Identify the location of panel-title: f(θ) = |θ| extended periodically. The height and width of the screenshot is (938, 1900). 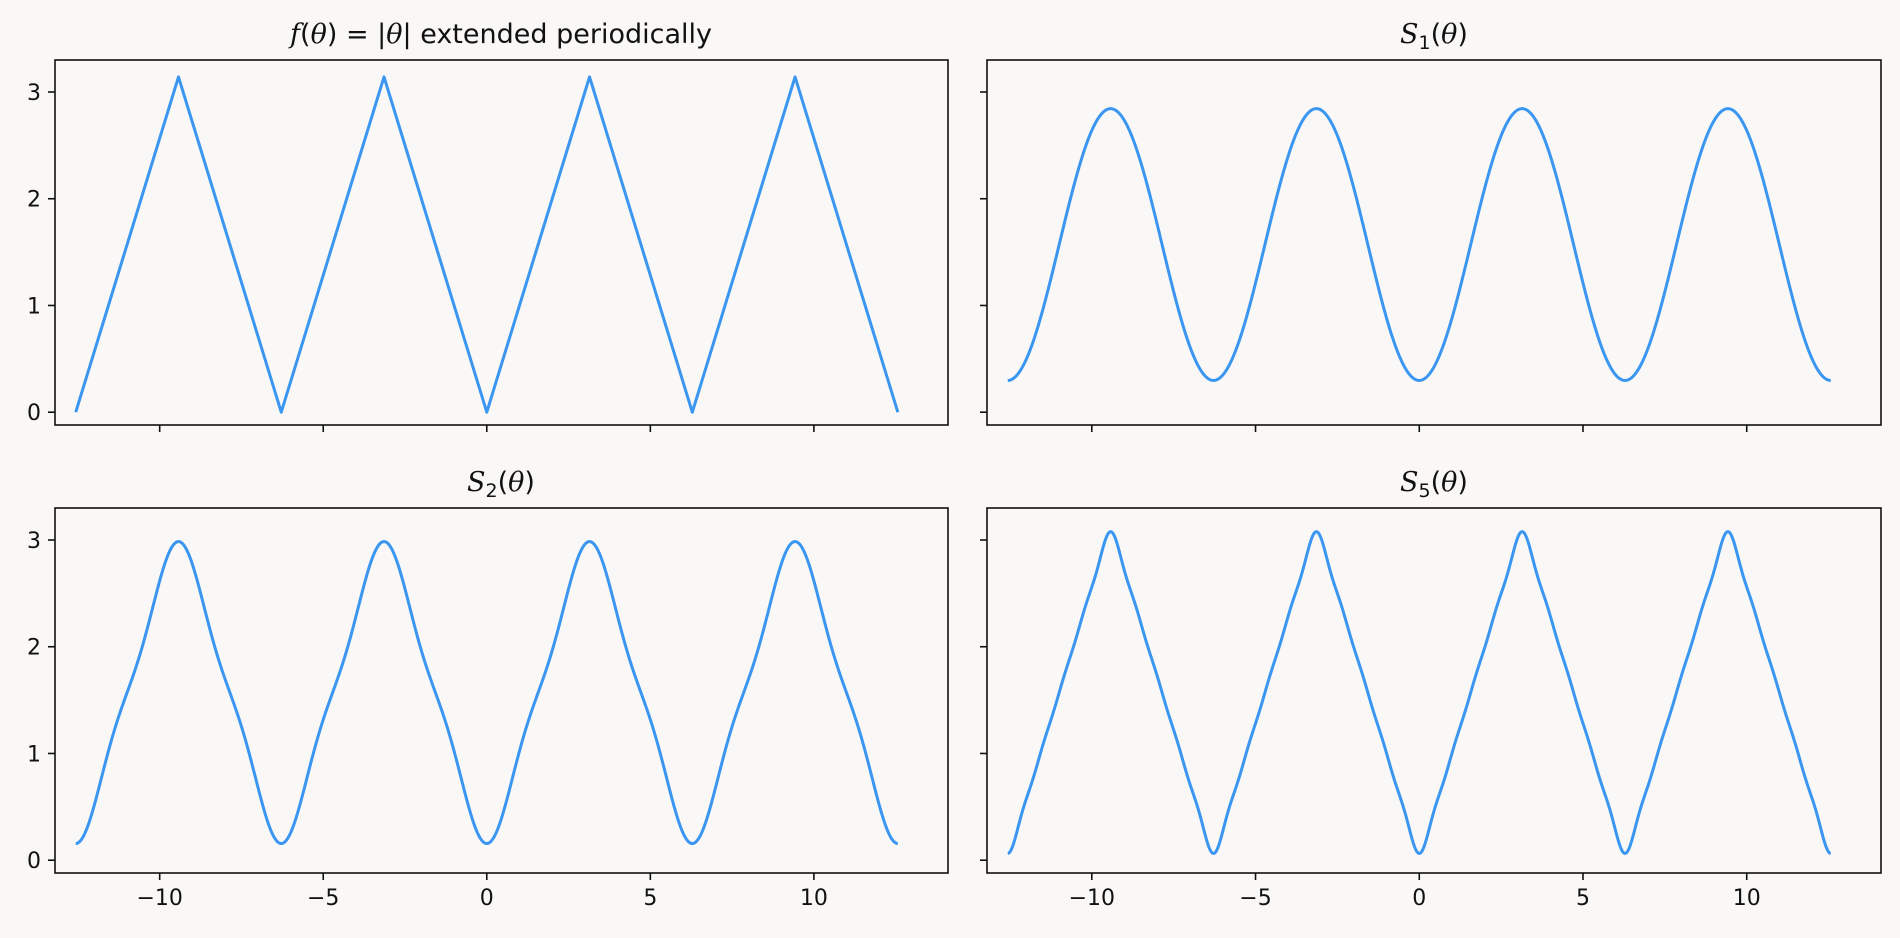
(500, 34).